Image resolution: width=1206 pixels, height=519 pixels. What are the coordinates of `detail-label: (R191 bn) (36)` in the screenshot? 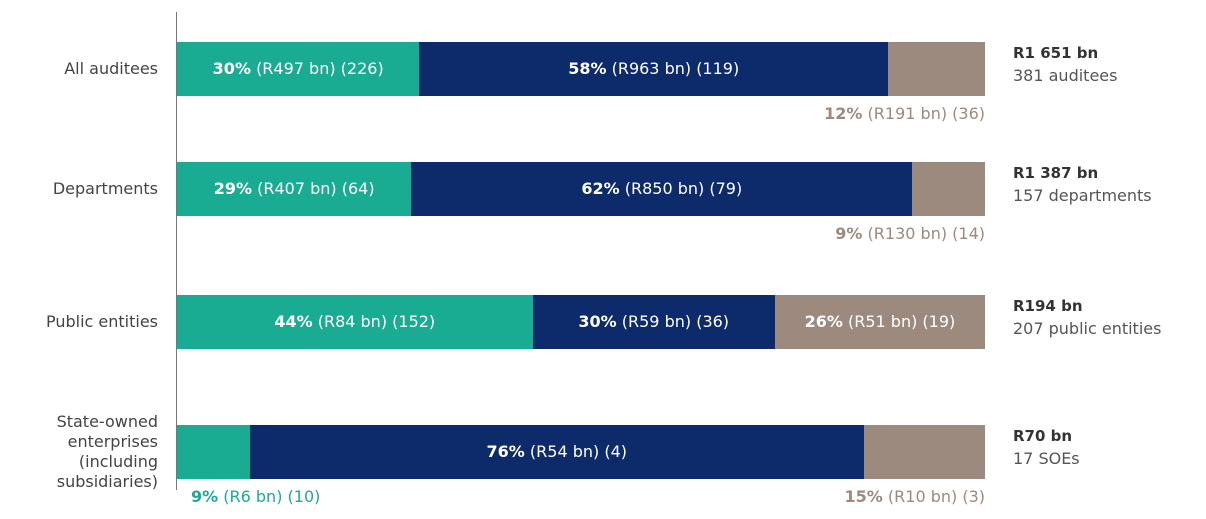 It's located at (926, 113).